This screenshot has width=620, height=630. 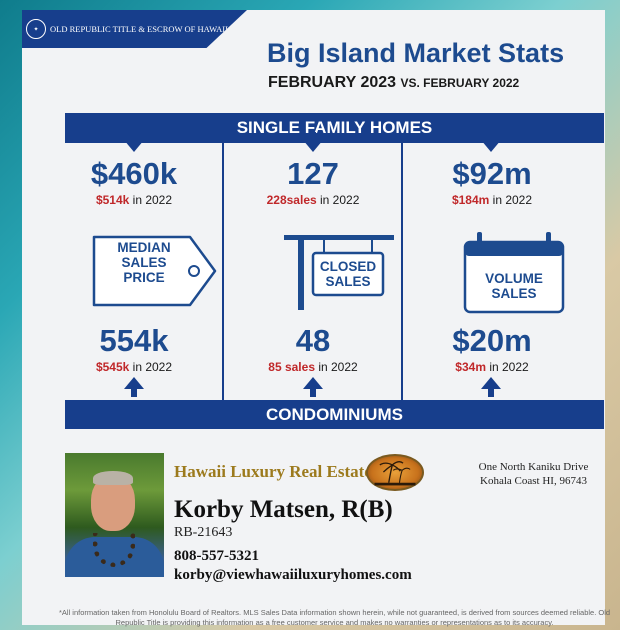 I want to click on condo-volume-previous: $34m in 2022, so click(x=492, y=367).